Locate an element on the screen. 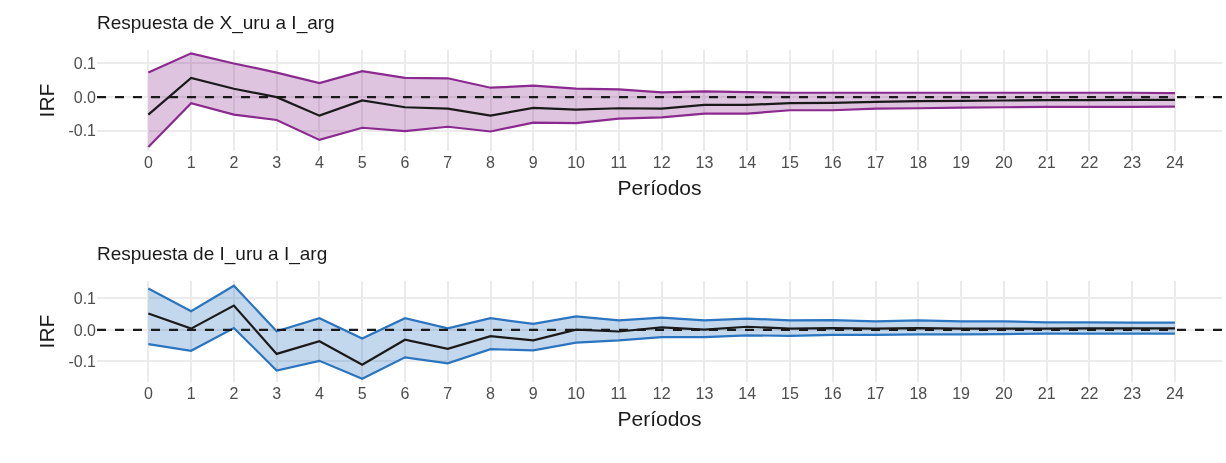 Image resolution: width=1226 pixels, height=463 pixels. chart-title: Respuesta de I_uru a I_arg is located at coordinates (212, 253).